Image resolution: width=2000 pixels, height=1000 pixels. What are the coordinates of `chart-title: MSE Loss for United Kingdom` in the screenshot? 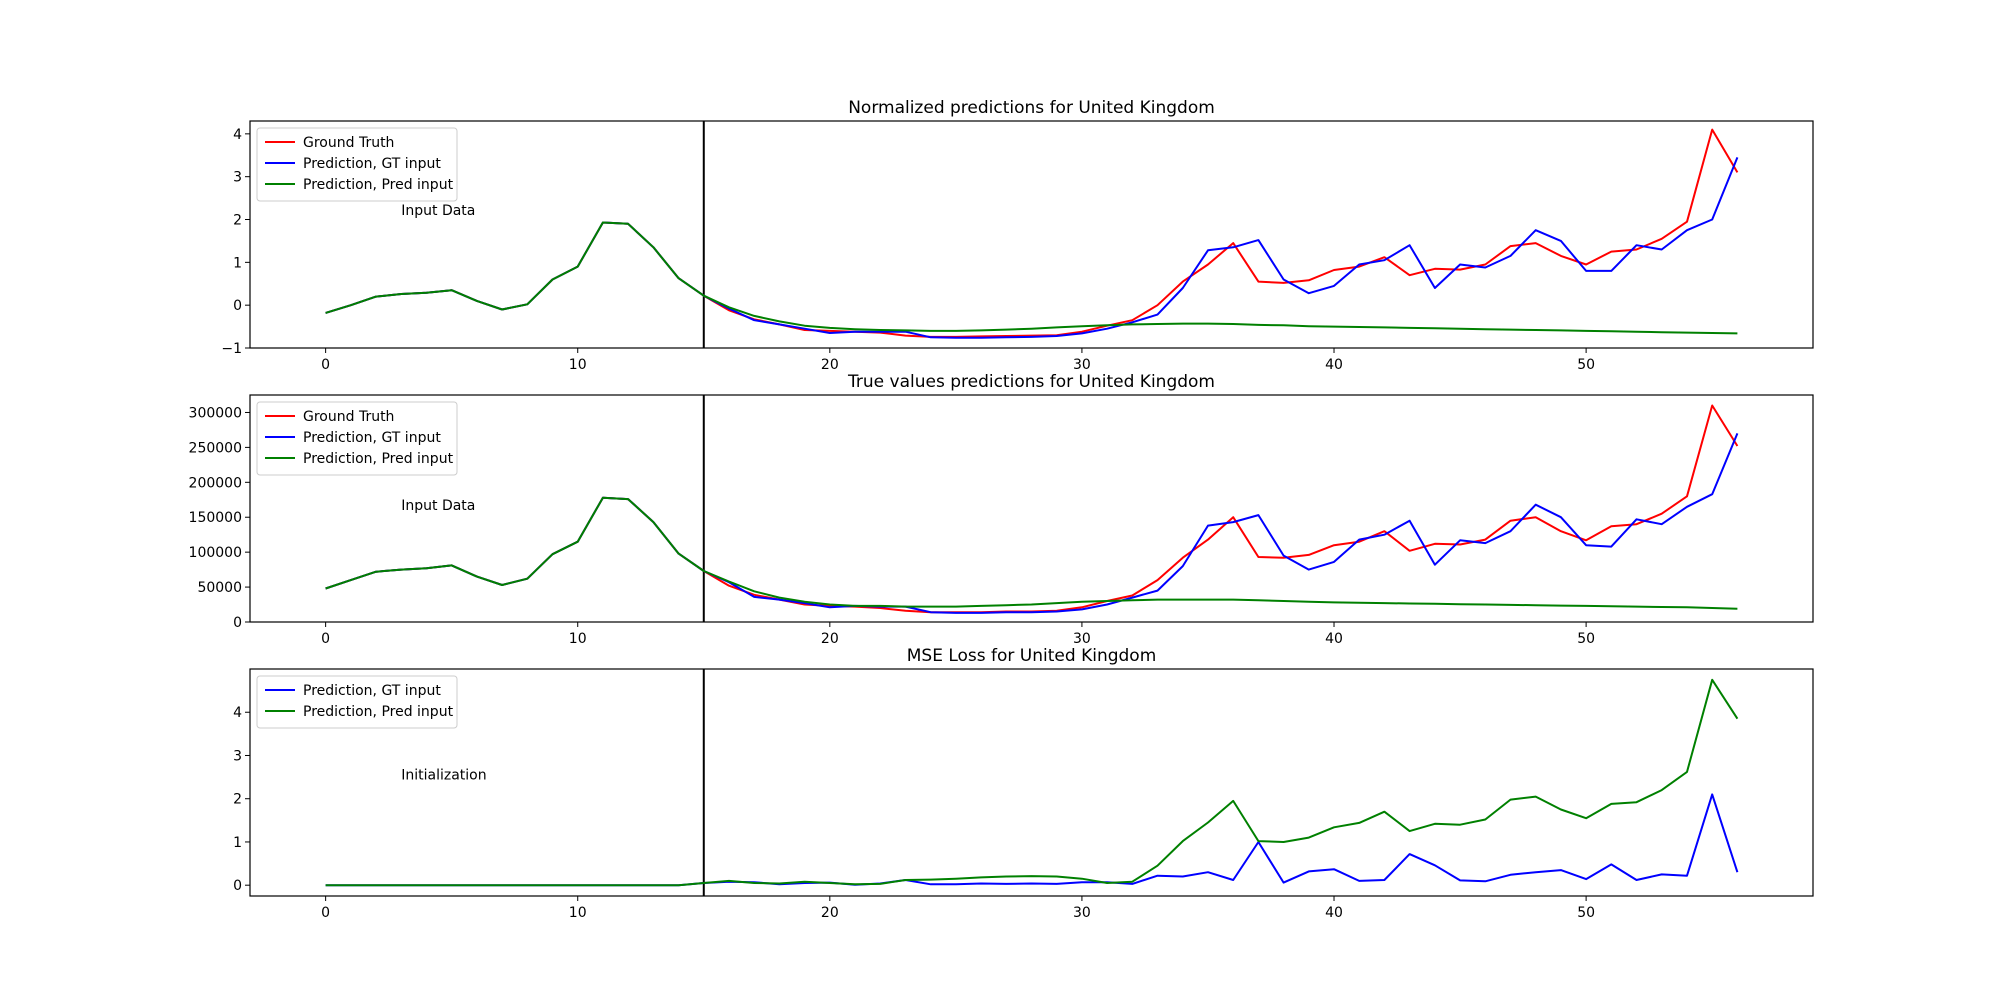 It's located at (1032, 656).